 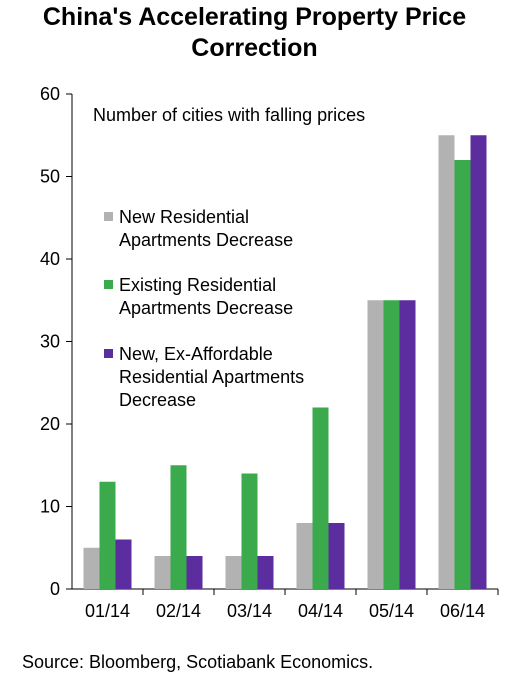 What do you see at coordinates (50, 342) in the screenshot?
I see `y-tick-label: 30` at bounding box center [50, 342].